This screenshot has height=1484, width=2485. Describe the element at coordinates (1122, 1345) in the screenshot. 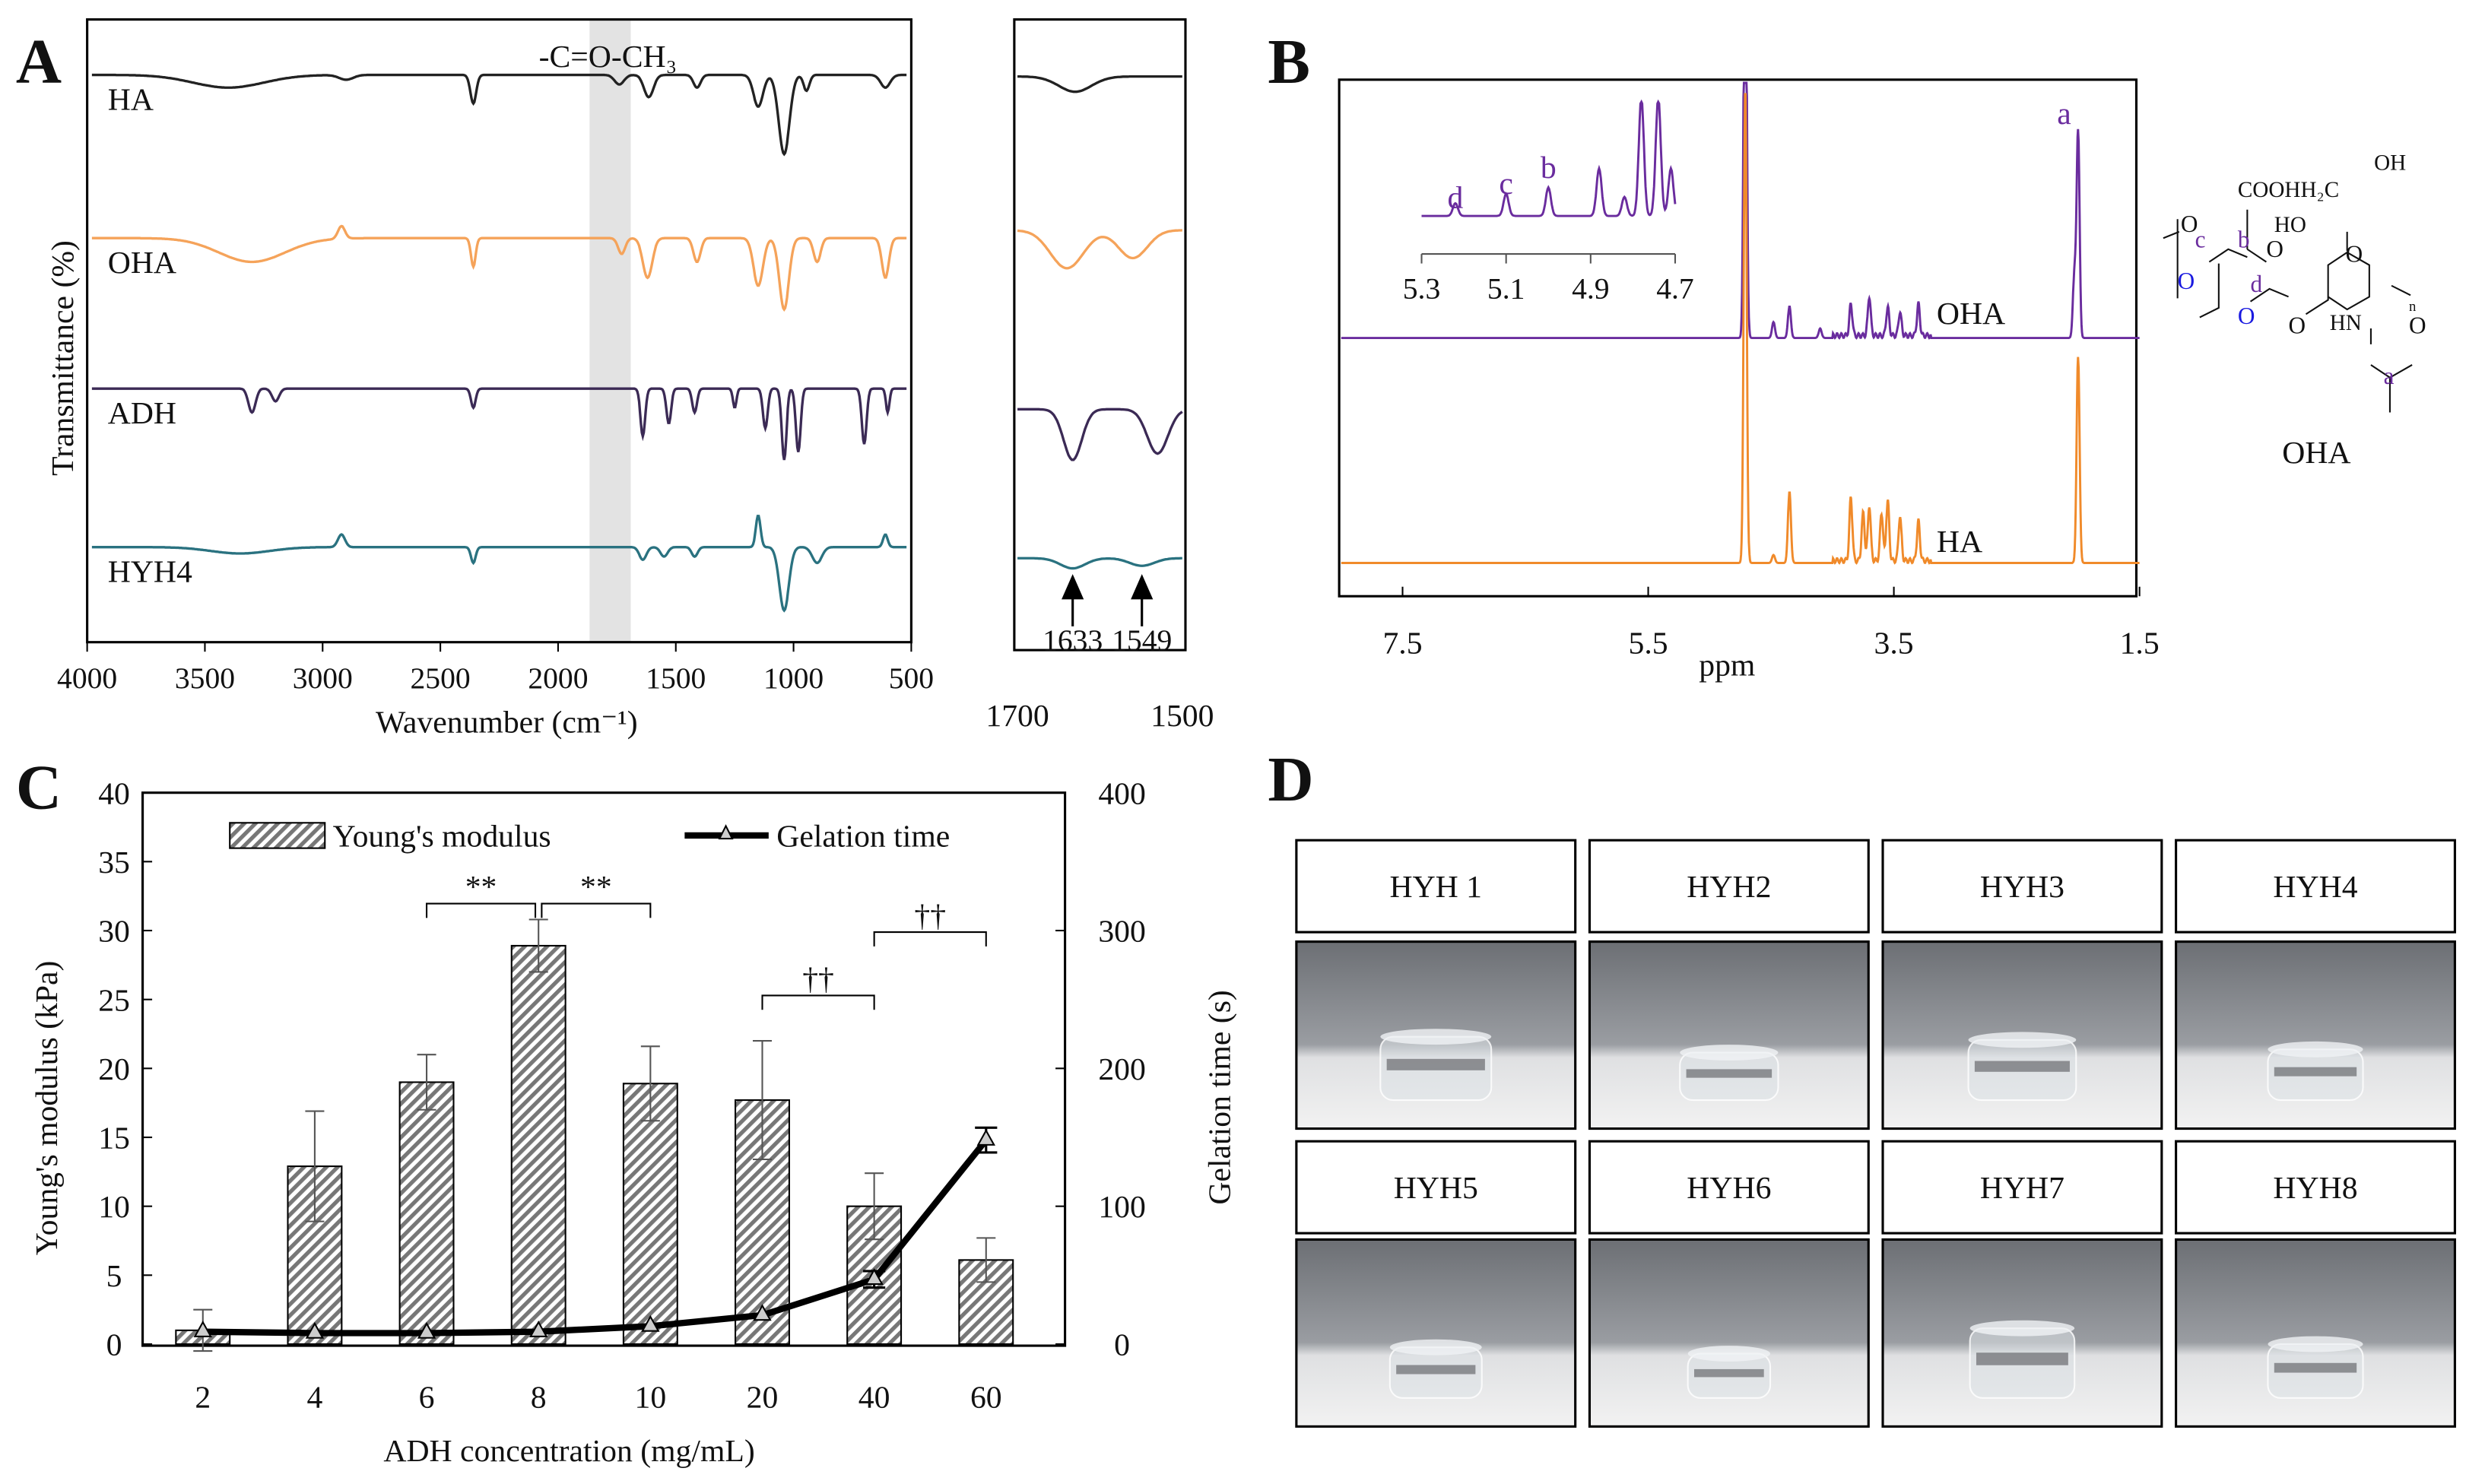

I see `y2-tick-label: 0` at that location.